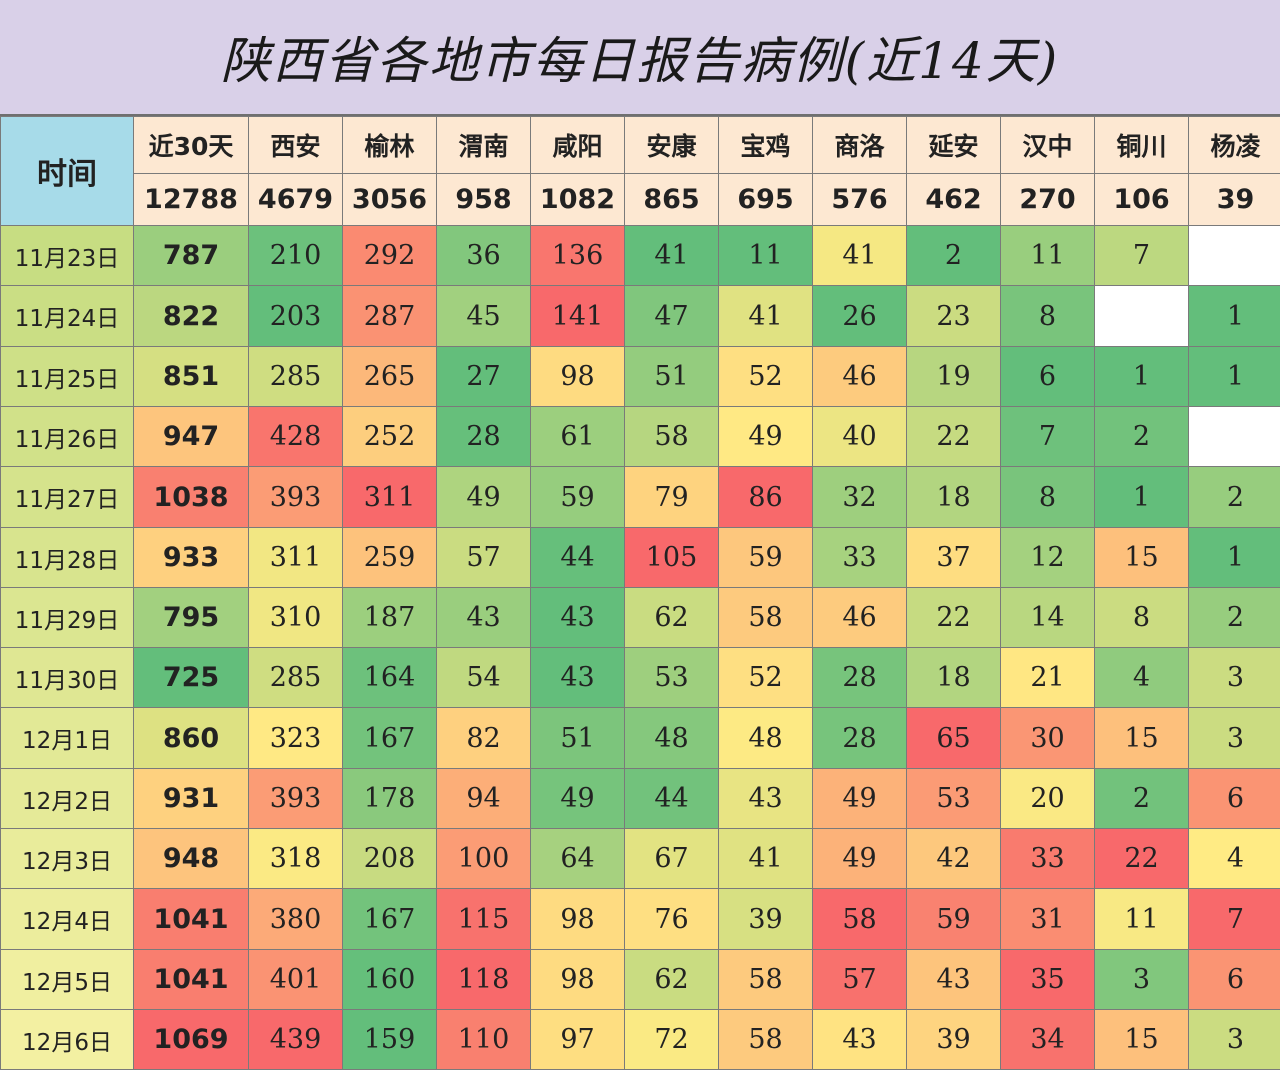  What do you see at coordinates (389, 677) in the screenshot?
I see `heatmap-cell: 164` at bounding box center [389, 677].